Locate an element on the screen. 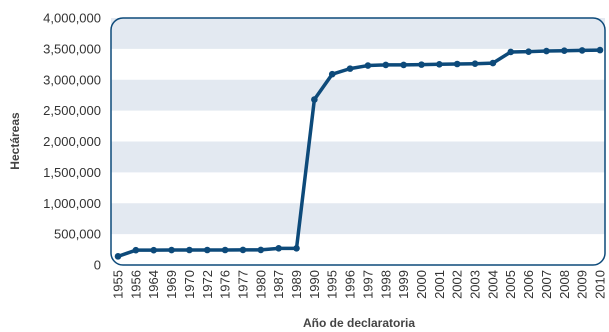 This screenshot has width=609, height=332. x-tick-label: 1969 is located at coordinates (171, 284).